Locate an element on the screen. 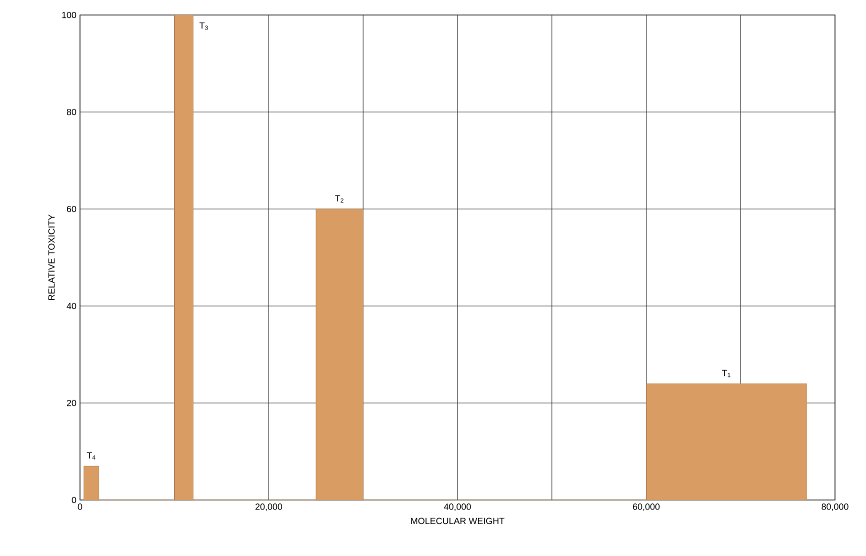 The height and width of the screenshot is (556, 866). x-tick-label: 80,000 is located at coordinates (835, 507).